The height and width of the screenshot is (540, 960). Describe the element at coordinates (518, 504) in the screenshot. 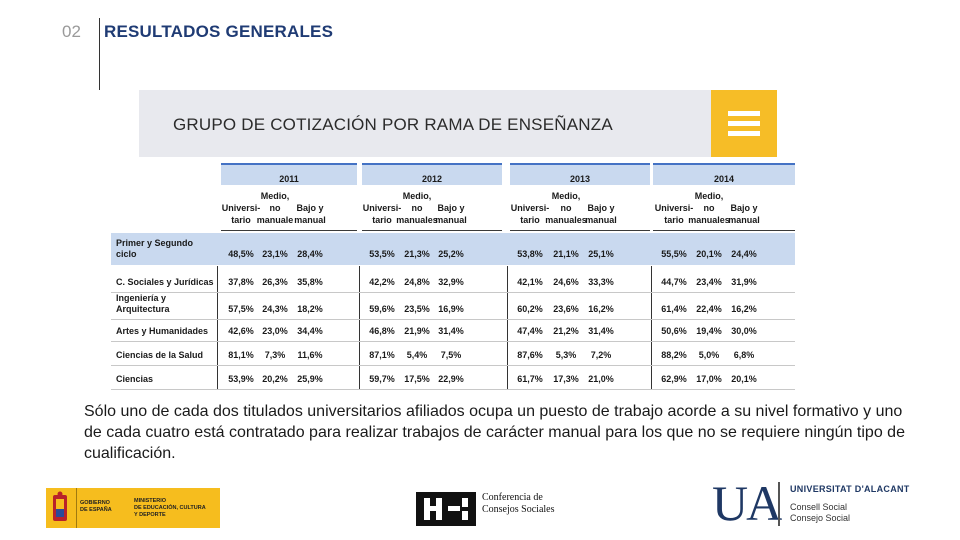

I see `conferencia-text: Conferencia de Consejos Sociales` at that location.